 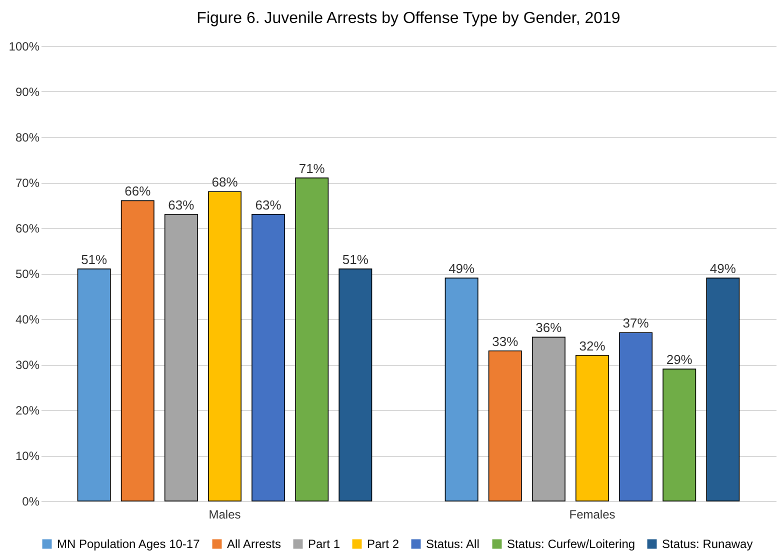 What do you see at coordinates (27, 411) in the screenshot?
I see `y-tick-label: 20%` at bounding box center [27, 411].